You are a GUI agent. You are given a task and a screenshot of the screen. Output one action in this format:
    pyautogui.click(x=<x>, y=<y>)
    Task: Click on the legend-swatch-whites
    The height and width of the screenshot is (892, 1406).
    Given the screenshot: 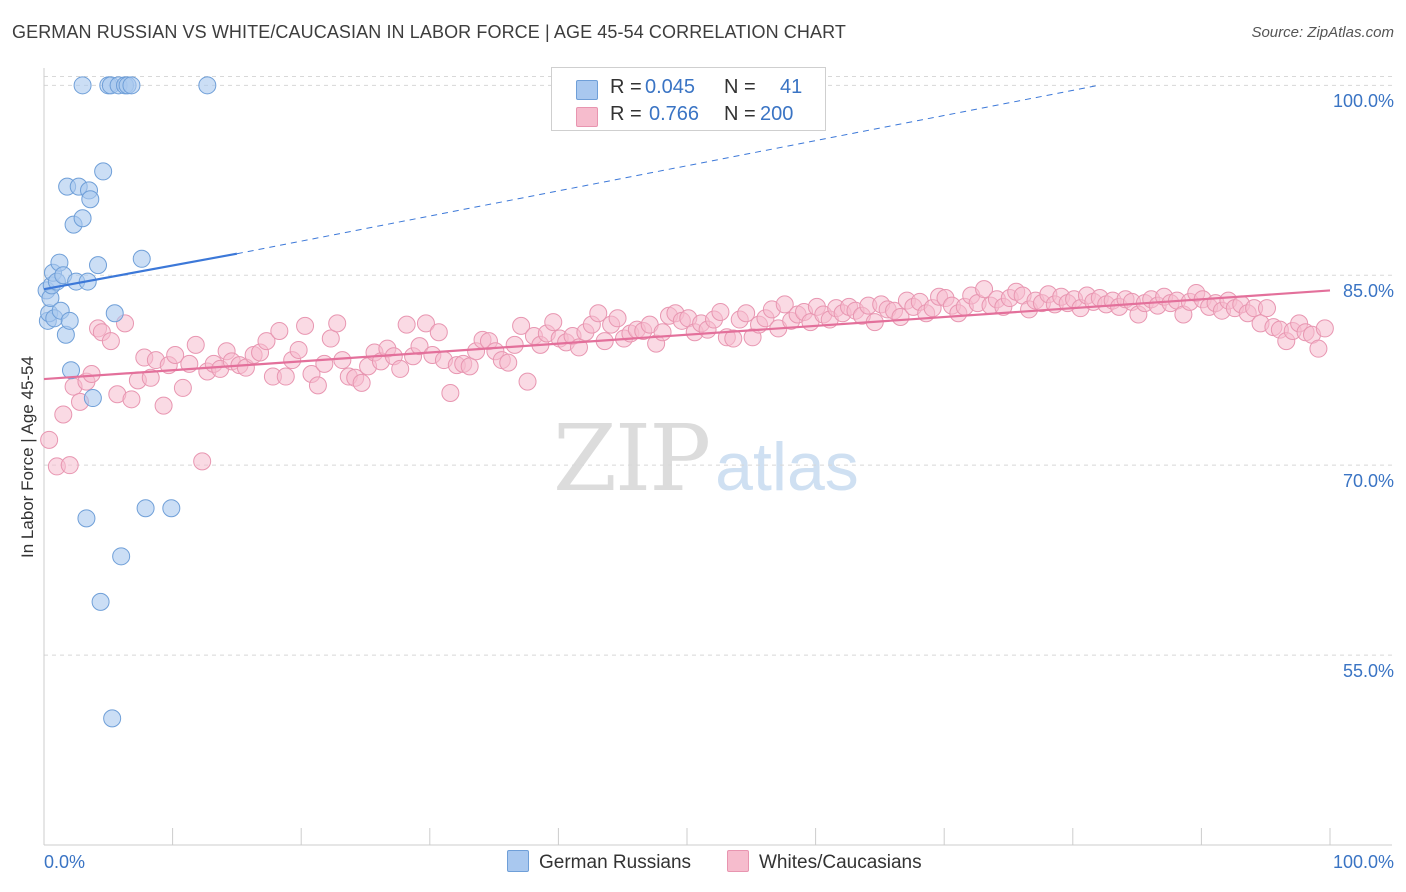 What is the action you would take?
    pyautogui.click(x=587, y=117)
    